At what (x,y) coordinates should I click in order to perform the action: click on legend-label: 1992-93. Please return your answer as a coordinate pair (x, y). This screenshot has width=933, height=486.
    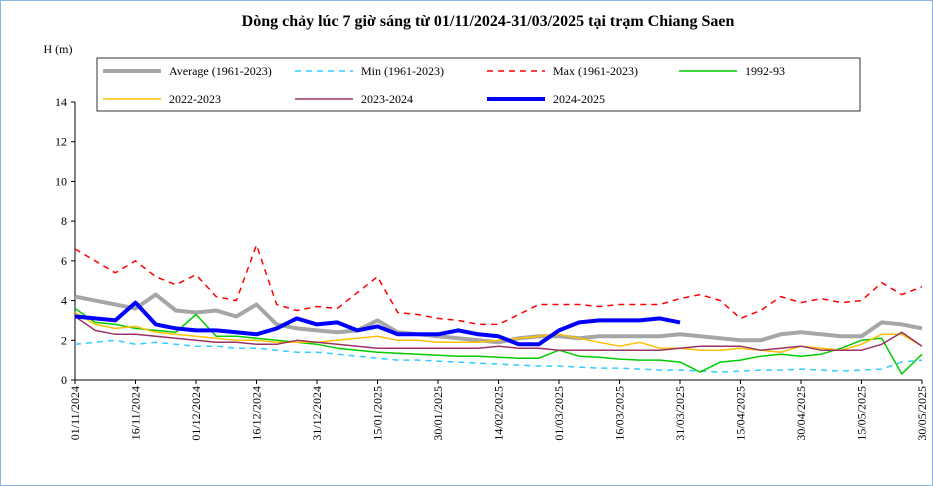
    Looking at the image, I should click on (765, 71).